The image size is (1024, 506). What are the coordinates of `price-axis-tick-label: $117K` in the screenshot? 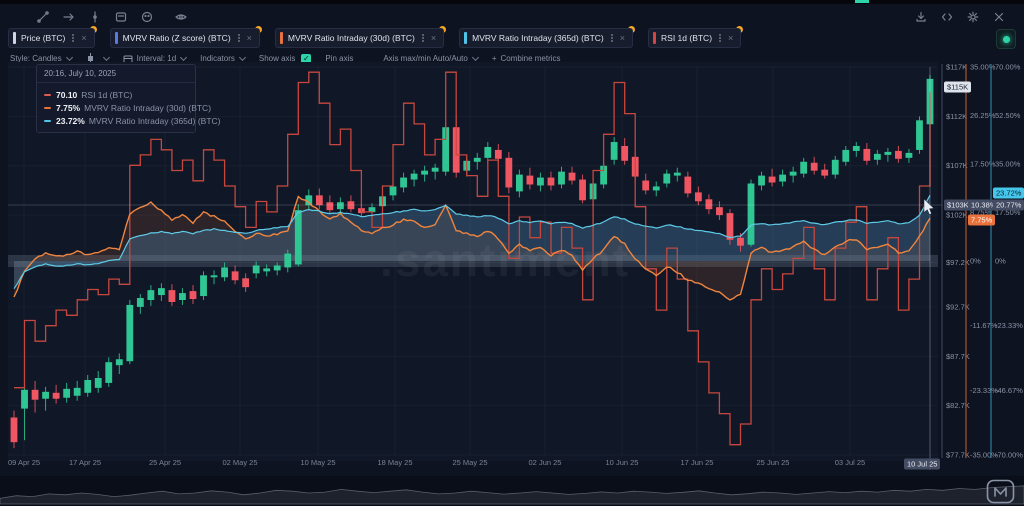 It's located at (956, 67).